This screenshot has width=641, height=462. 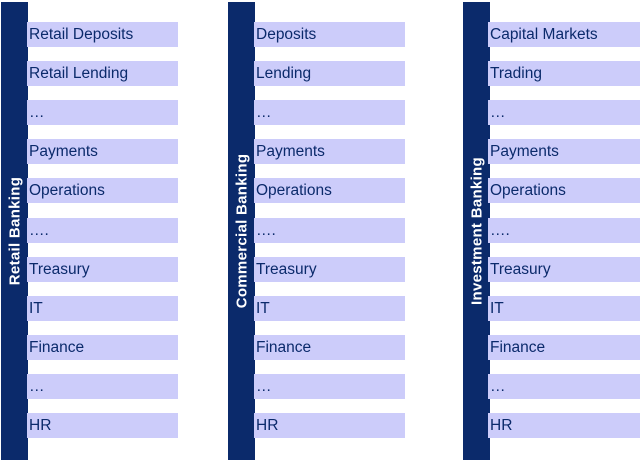 I want to click on column-header-bar: Commercial Banking, so click(x=241, y=231).